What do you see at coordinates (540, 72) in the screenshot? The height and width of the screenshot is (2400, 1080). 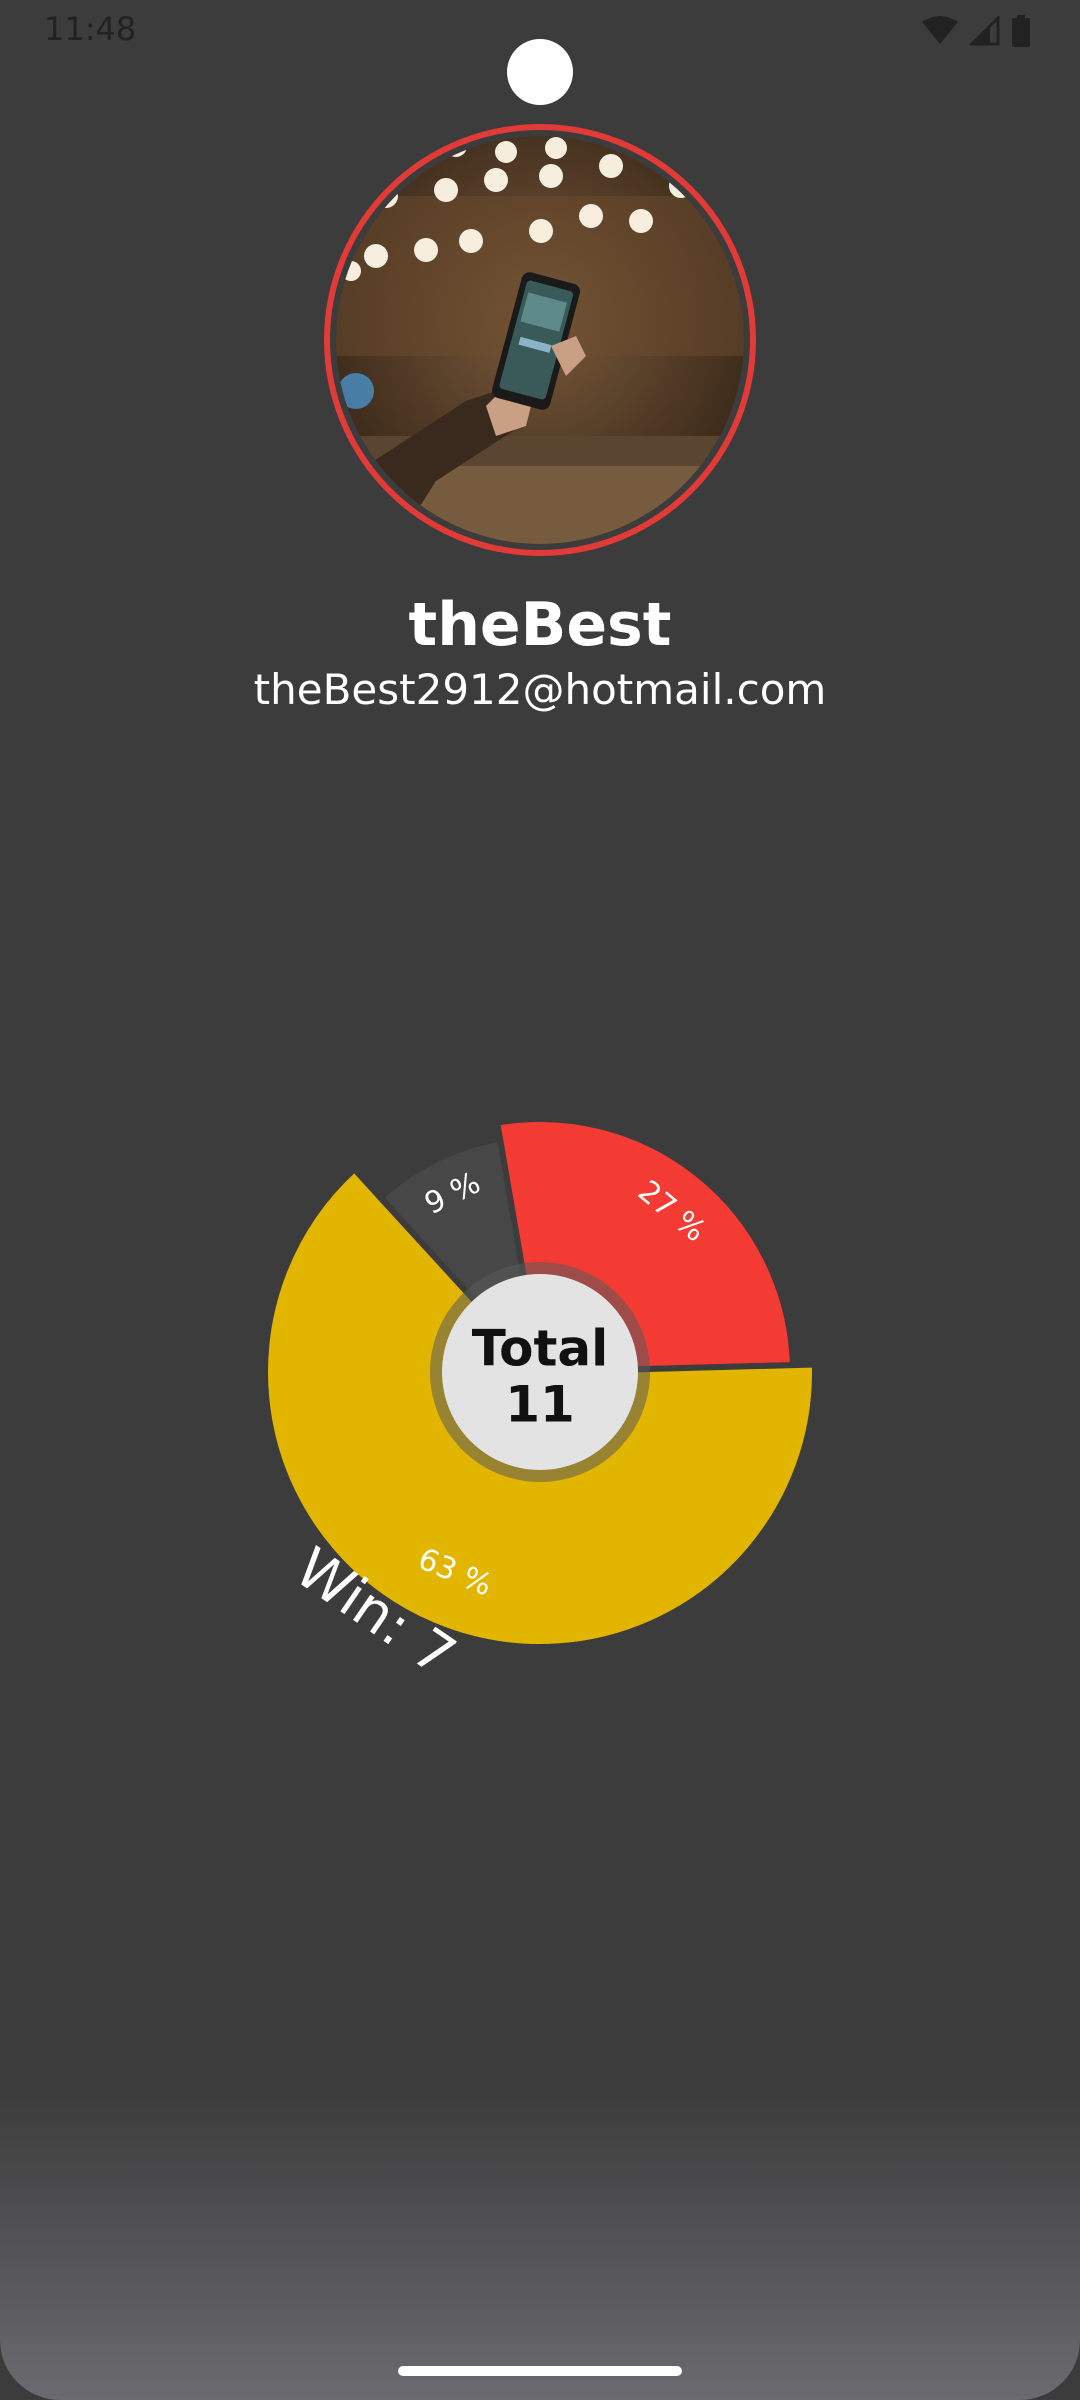 I see `front-camera` at bounding box center [540, 72].